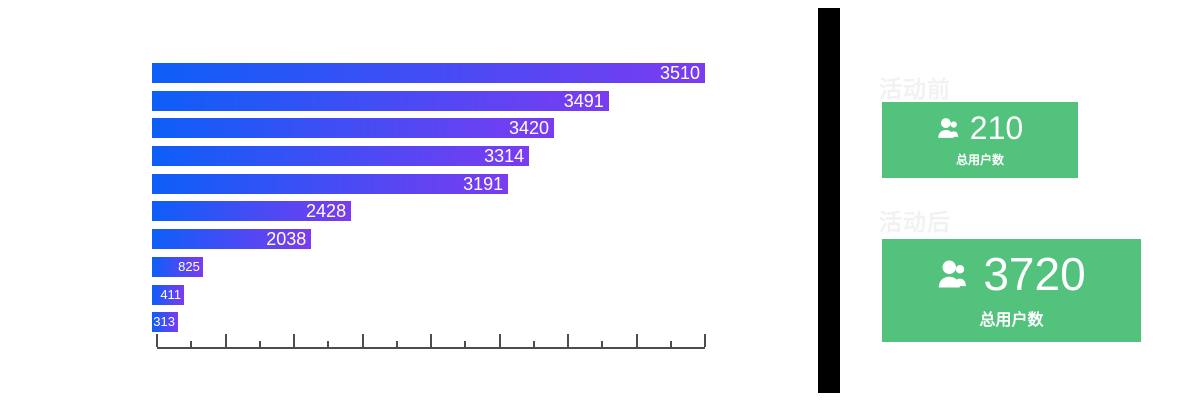 The width and height of the screenshot is (1183, 401). What do you see at coordinates (330, 183) in the screenshot?
I see `bar: 3191` at bounding box center [330, 183].